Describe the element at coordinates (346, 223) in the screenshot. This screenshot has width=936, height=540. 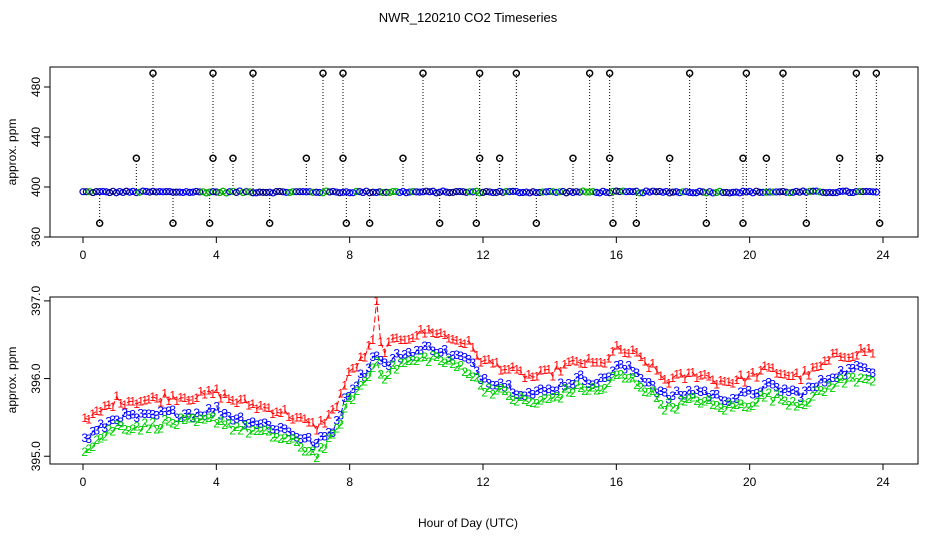
I see `spike-low-point` at that location.